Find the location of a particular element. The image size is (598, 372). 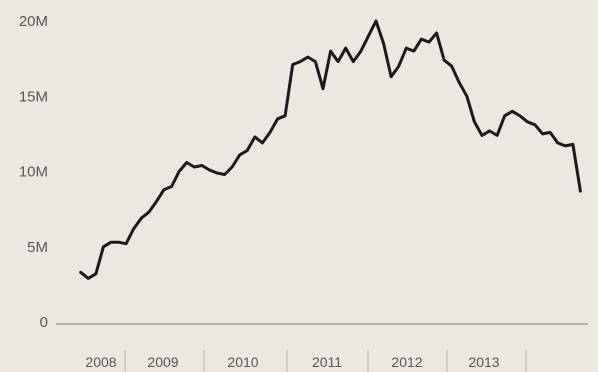

y-tick-label: 15M is located at coordinates (33, 96).